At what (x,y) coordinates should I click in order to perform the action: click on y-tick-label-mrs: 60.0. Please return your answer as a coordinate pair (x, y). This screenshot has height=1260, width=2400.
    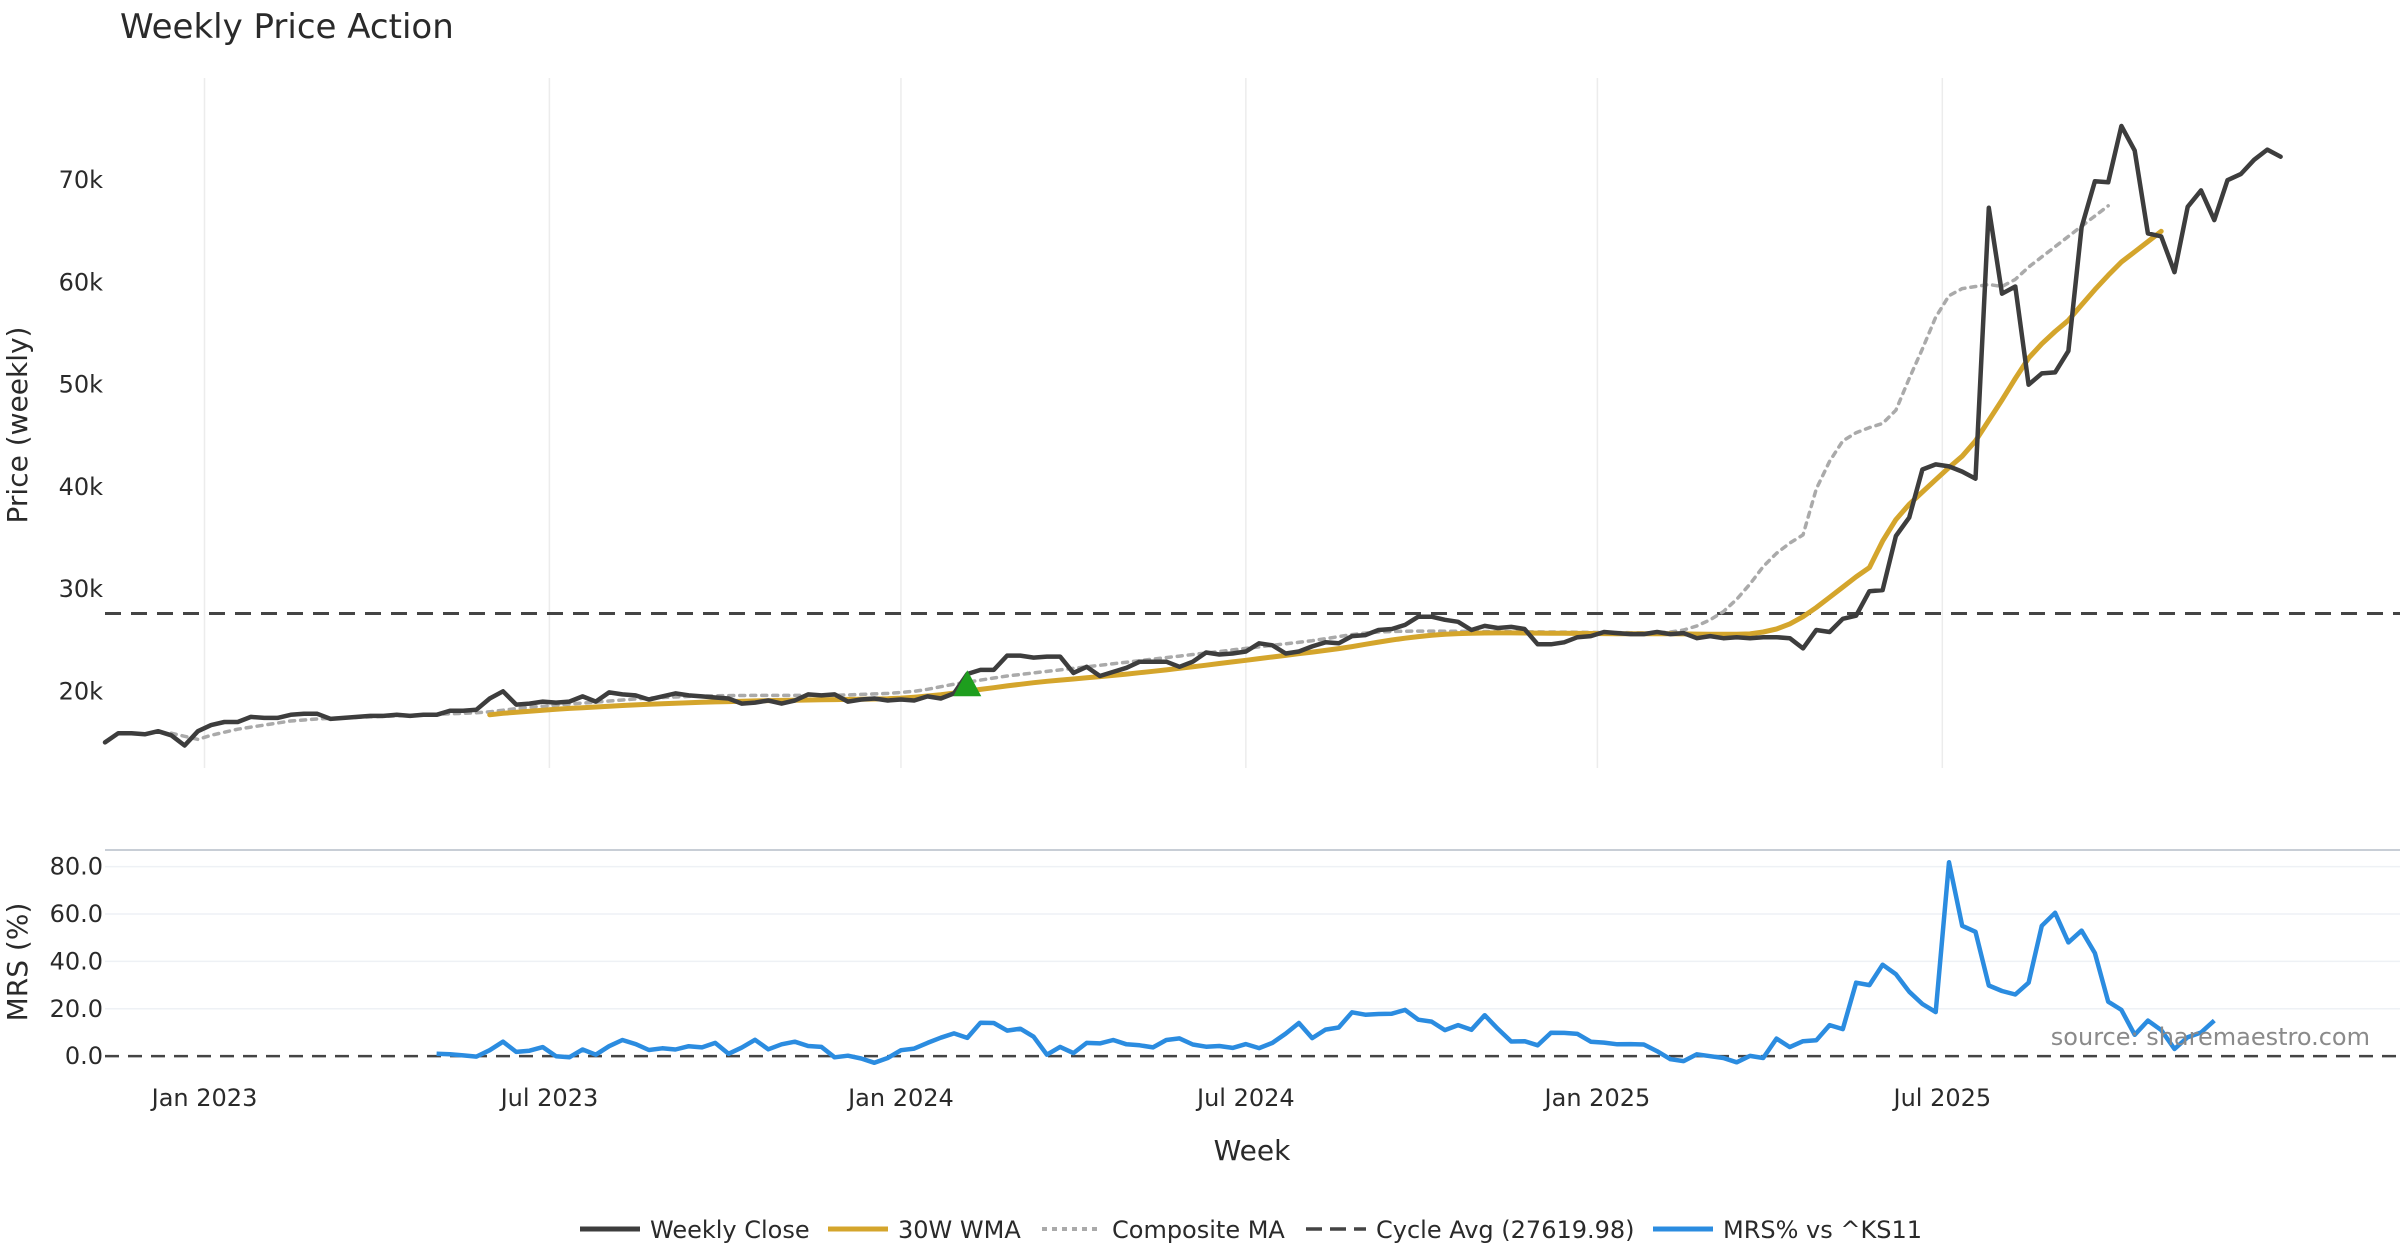
    Looking at the image, I should click on (76, 914).